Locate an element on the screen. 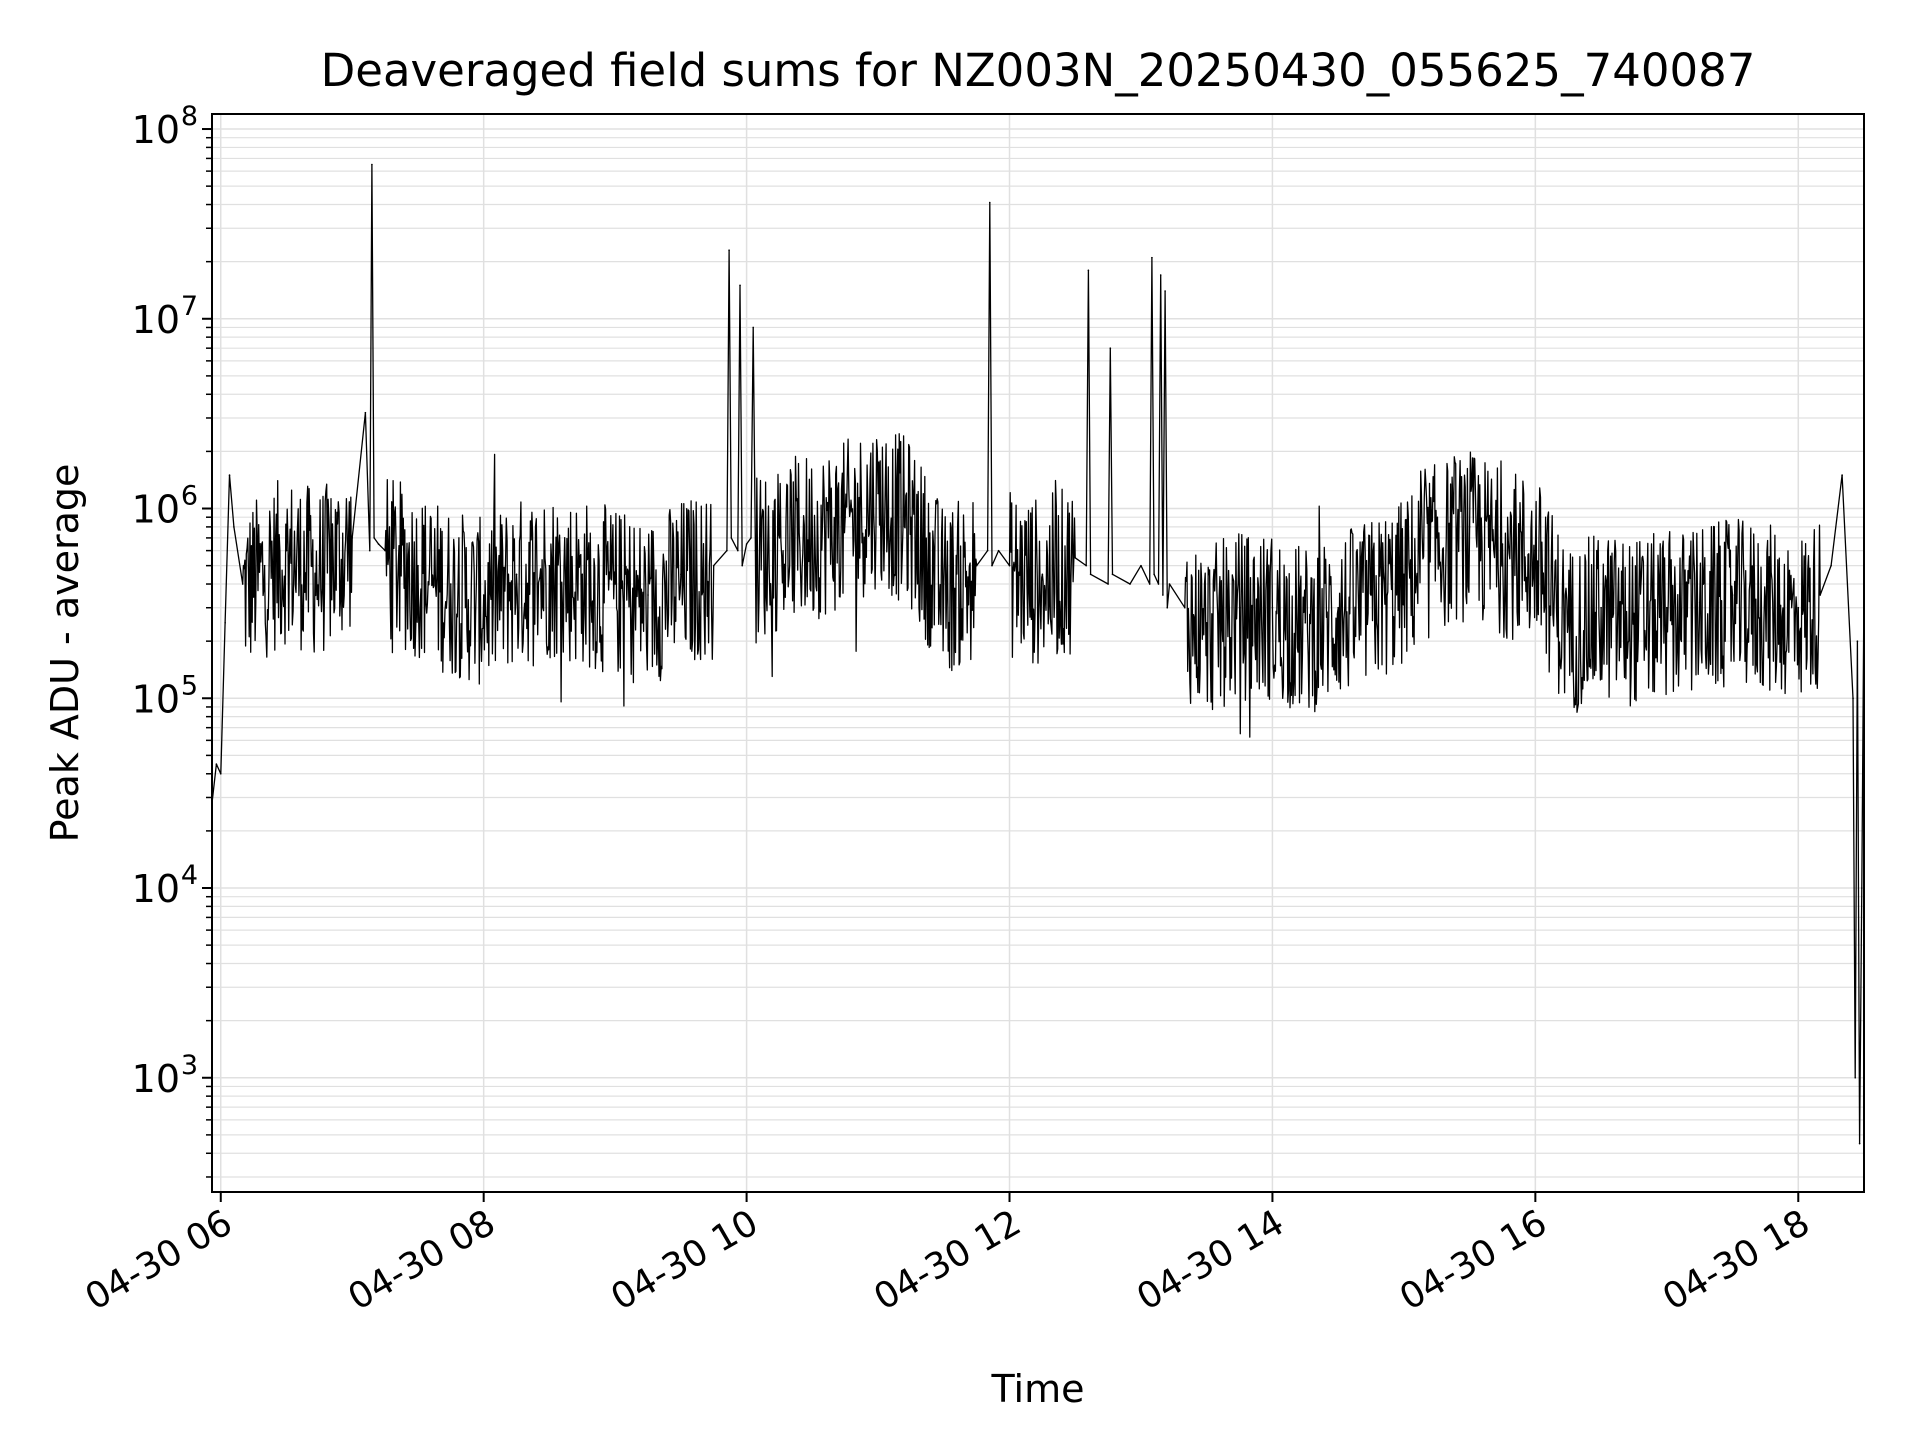 The image size is (1920, 1440). y-tick-label-exponent: 4 is located at coordinates (189, 875).